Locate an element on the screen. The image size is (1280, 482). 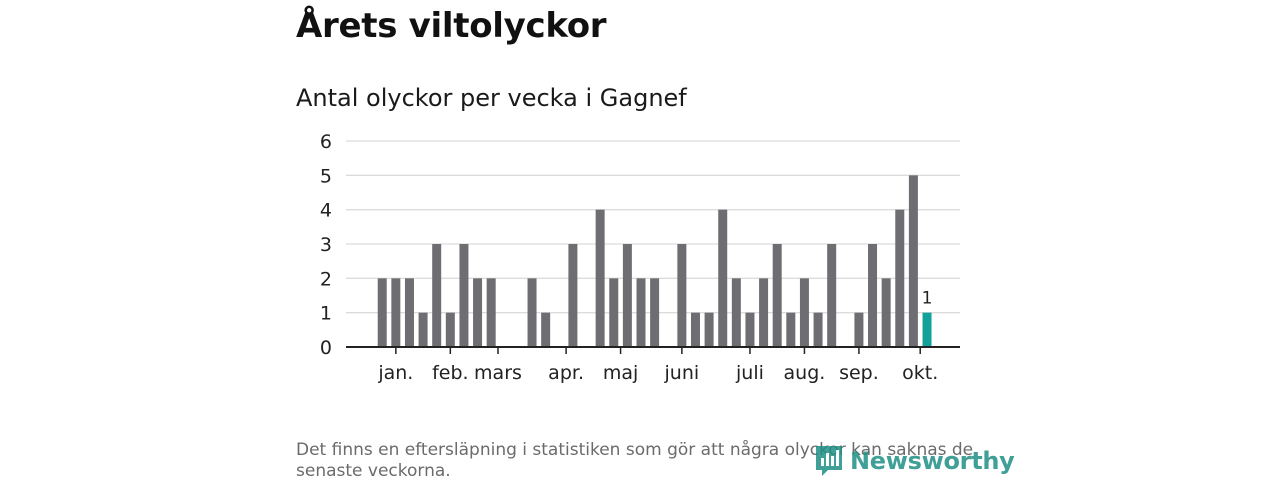
x-tick-label: mars is located at coordinates (498, 373).